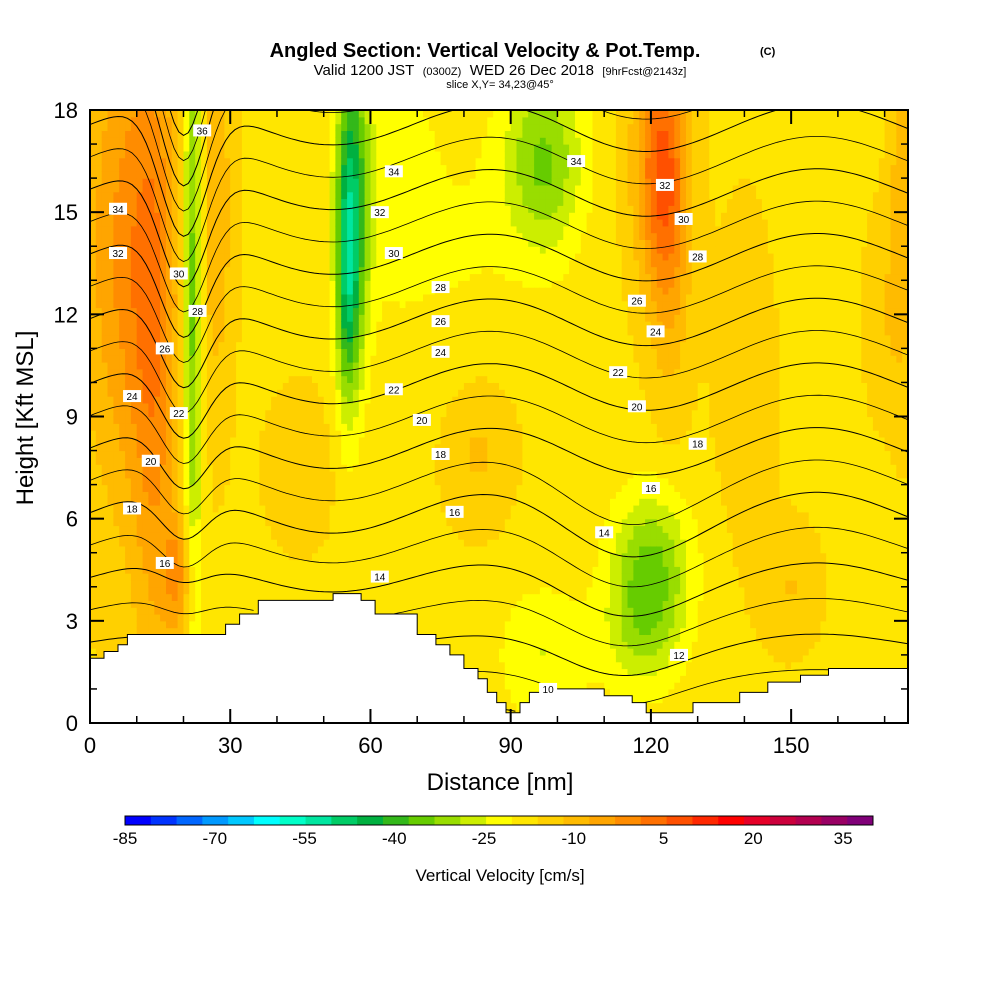  What do you see at coordinates (644, 72) in the screenshot?
I see `subtitle-fcst: [9hrFcst@2143z]` at bounding box center [644, 72].